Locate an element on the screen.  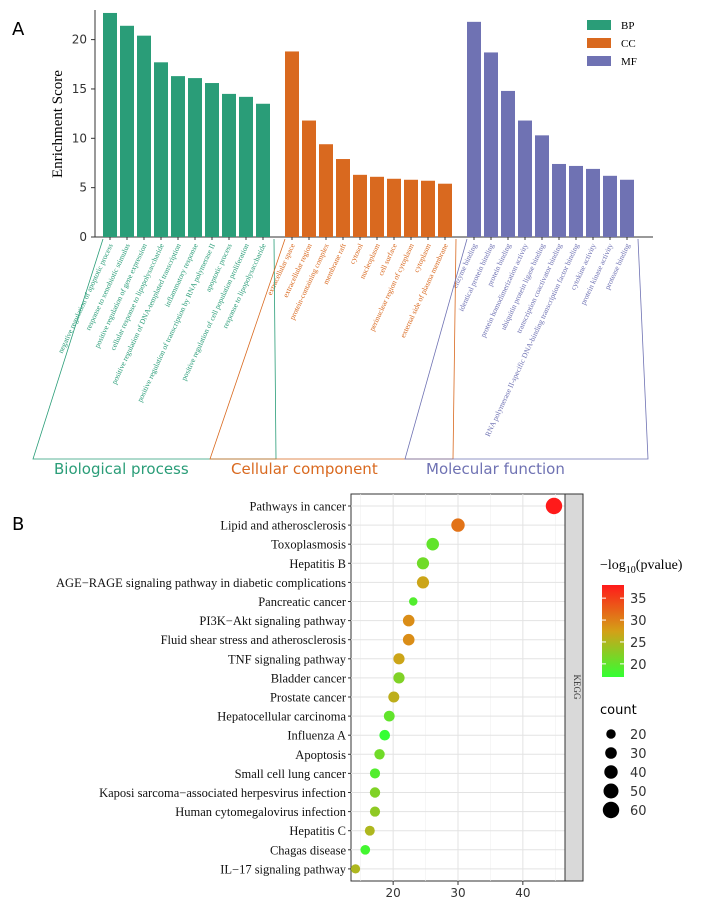
color-legend: −log10(pvalue) 20 25 30 35 is located at coordinates (641, 617).